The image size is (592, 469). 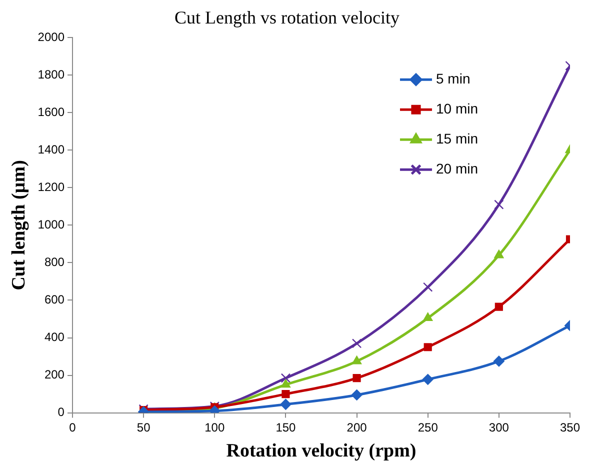 What do you see at coordinates (428, 427) in the screenshot?
I see `x-tick-label: 250` at bounding box center [428, 427].